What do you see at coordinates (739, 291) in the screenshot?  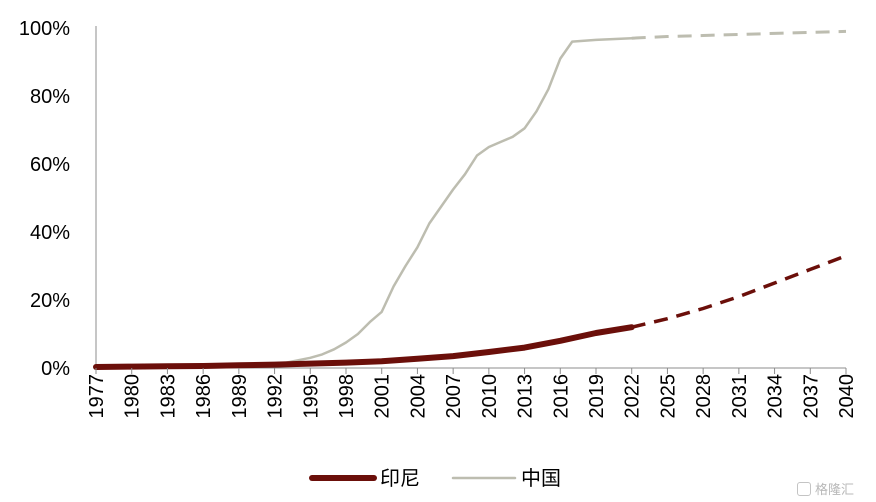 I see `series-indonesia-forecast-line` at bounding box center [739, 291].